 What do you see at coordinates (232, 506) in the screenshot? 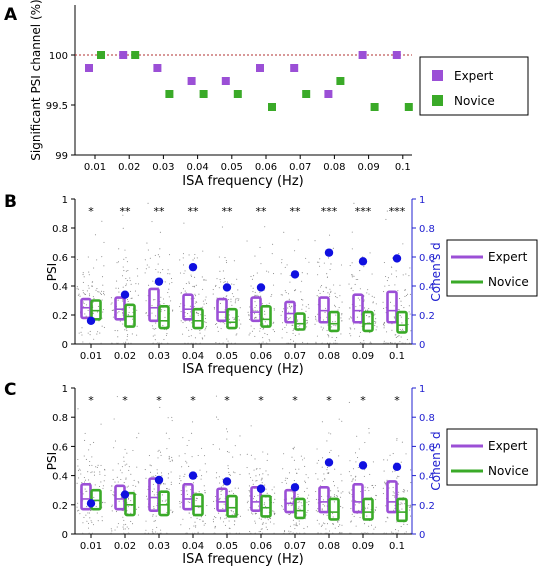
I see `c-novice-box` at bounding box center [232, 506].